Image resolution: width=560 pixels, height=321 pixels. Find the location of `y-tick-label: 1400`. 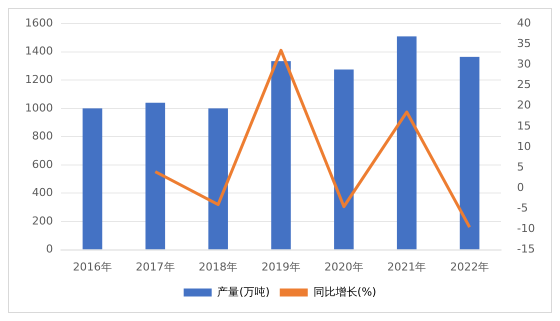

y-tick-label: 1400 is located at coordinates (38, 51).